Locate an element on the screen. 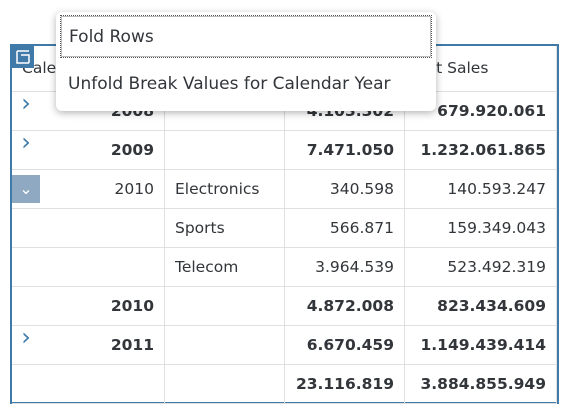 The width and height of the screenshot is (571, 415). table-cell: 823.434.609 is located at coordinates (481, 306).